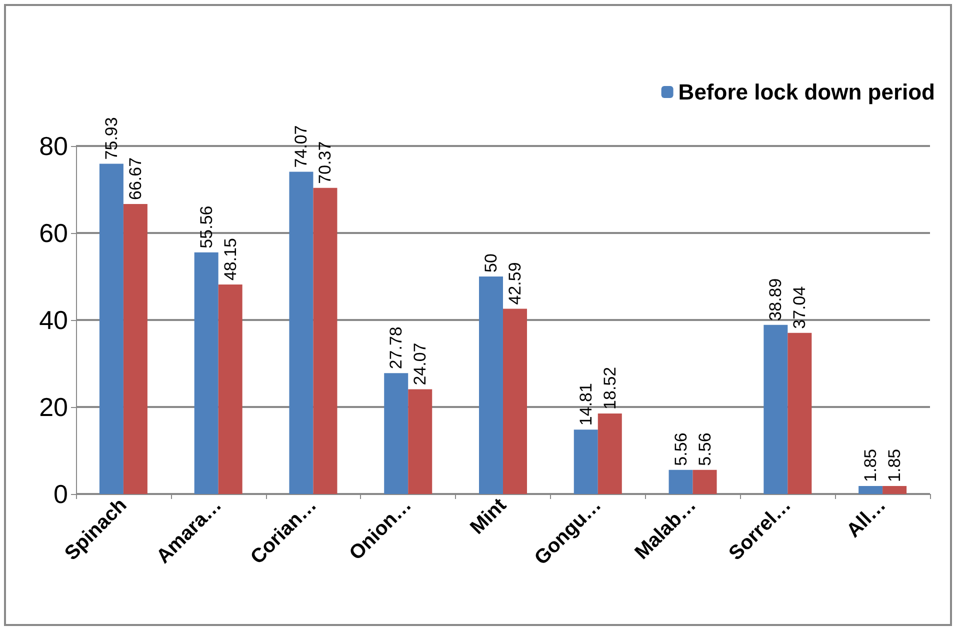 Image resolution: width=958 pixels, height=632 pixels. Describe the element at coordinates (610, 388) in the screenshot. I see `data-label: 18.52` at that location.